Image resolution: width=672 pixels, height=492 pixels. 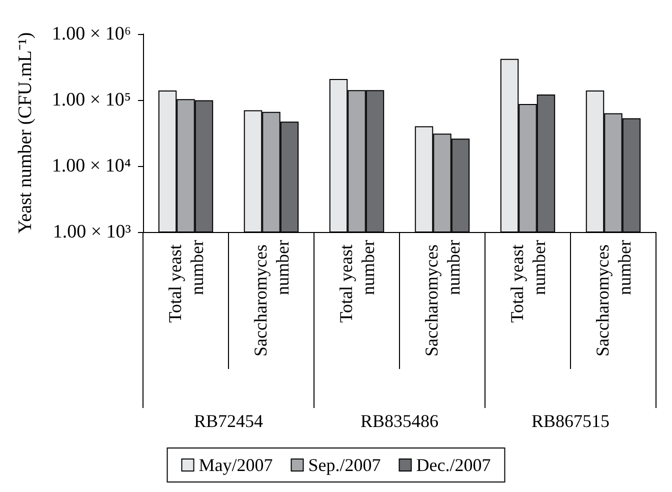 I want to click on legend-label: May/2007, so click(x=235, y=465).